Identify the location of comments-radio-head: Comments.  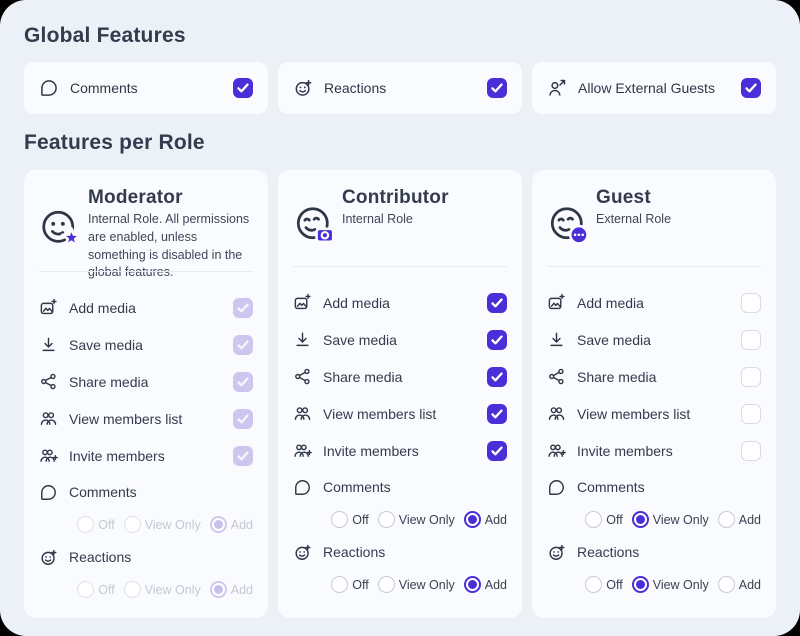
(654, 487).